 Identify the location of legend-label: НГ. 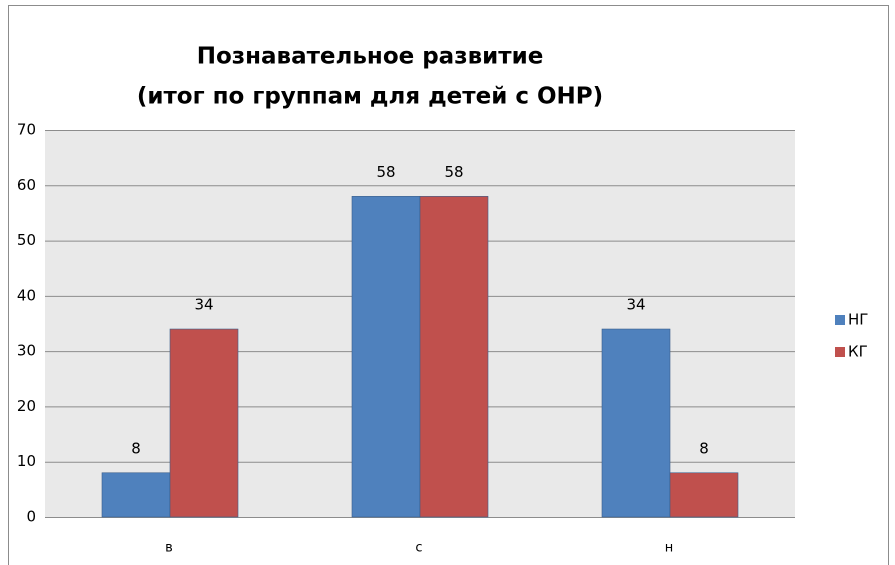
(858, 320).